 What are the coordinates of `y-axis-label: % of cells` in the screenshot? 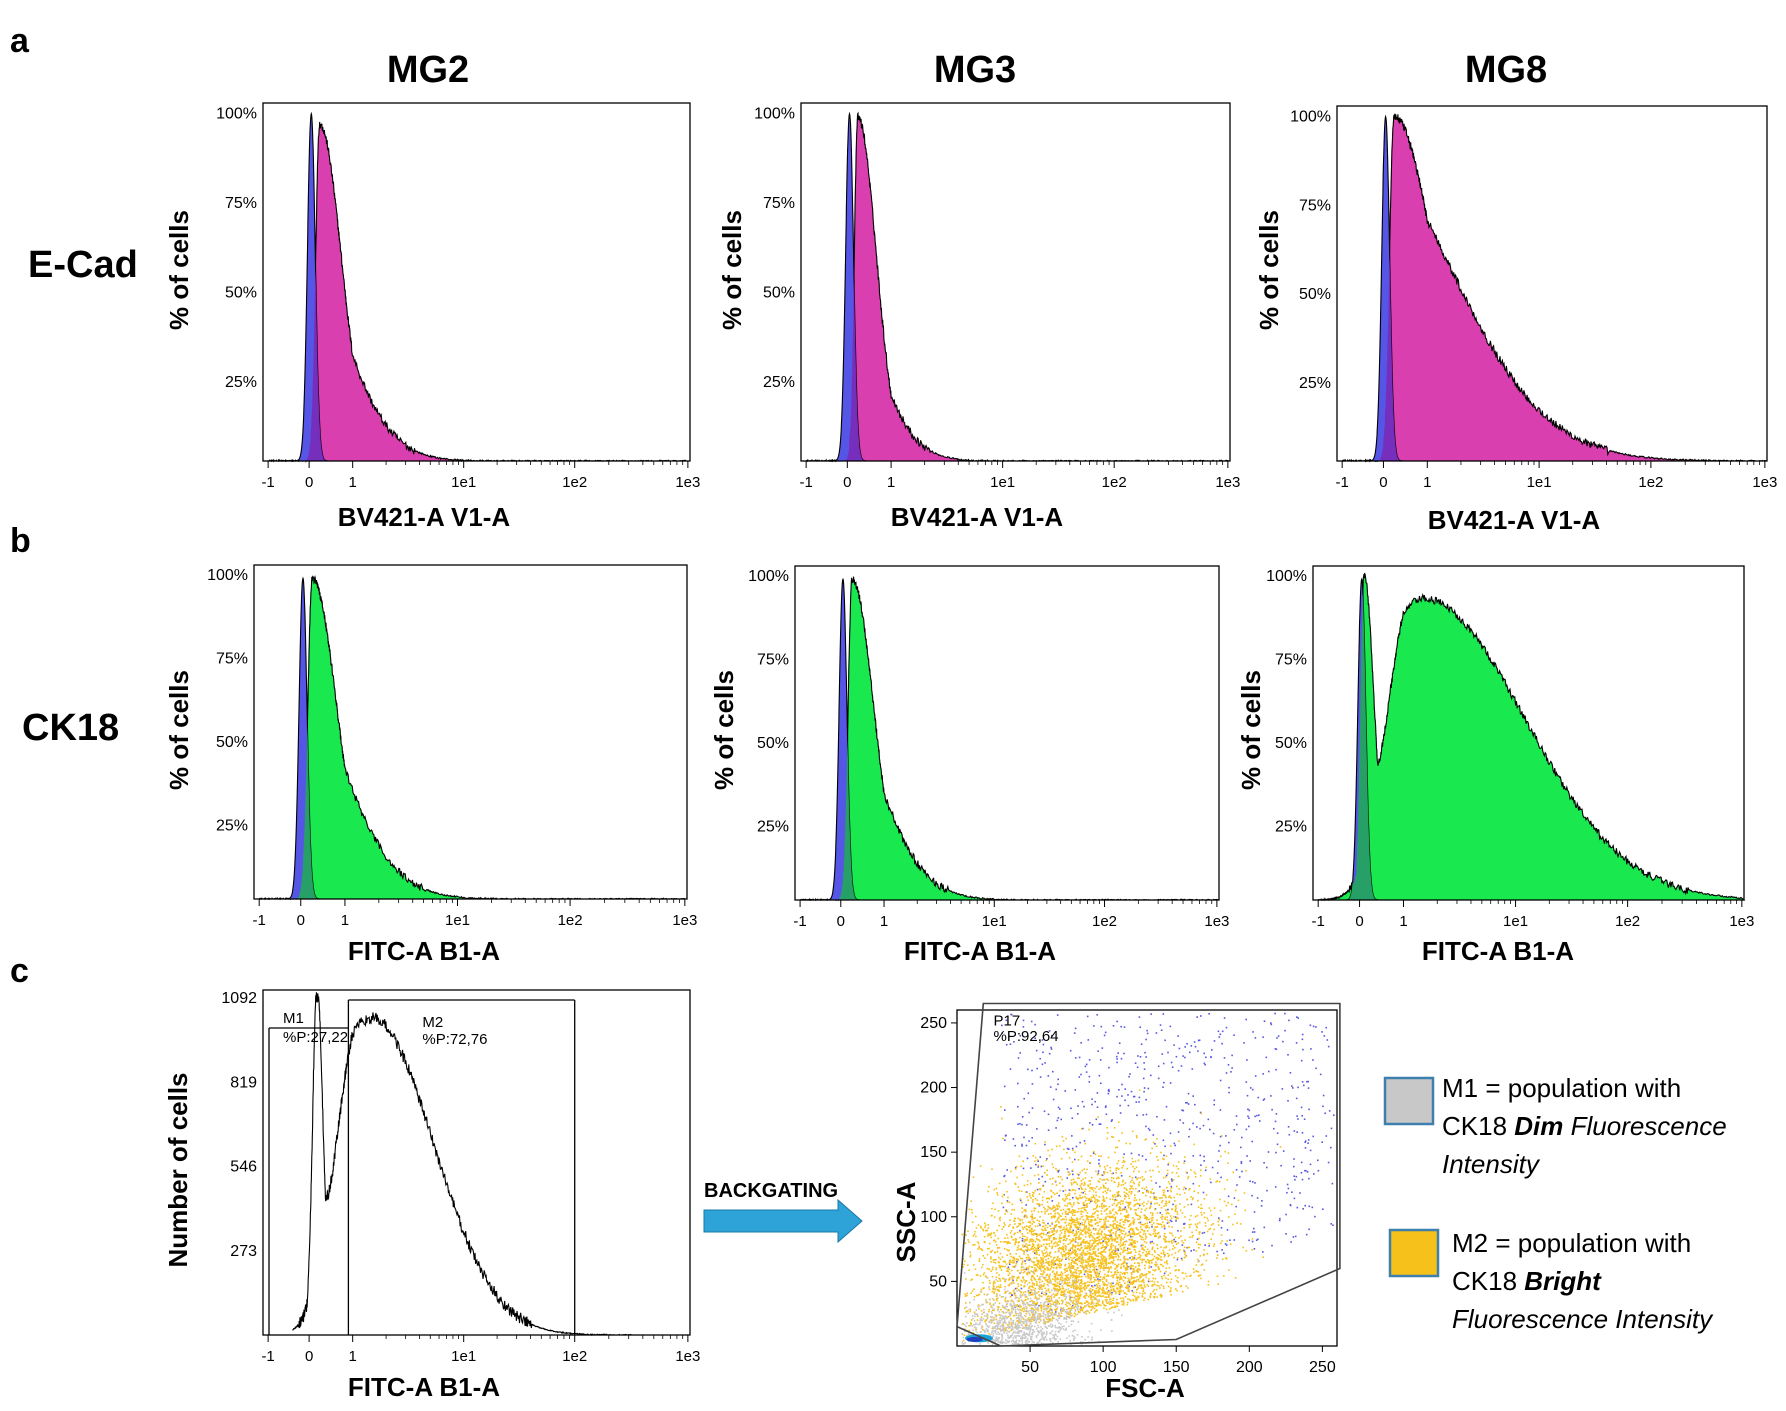 It's located at (179, 270).